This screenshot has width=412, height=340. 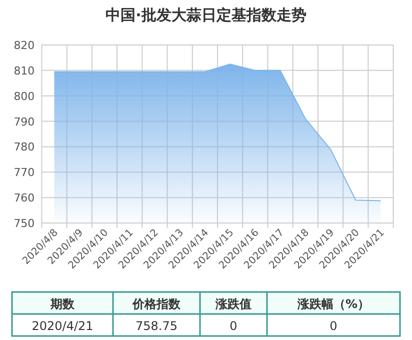 What do you see at coordinates (24, 198) in the screenshot?
I see `y-tick-label: 760` at bounding box center [24, 198].